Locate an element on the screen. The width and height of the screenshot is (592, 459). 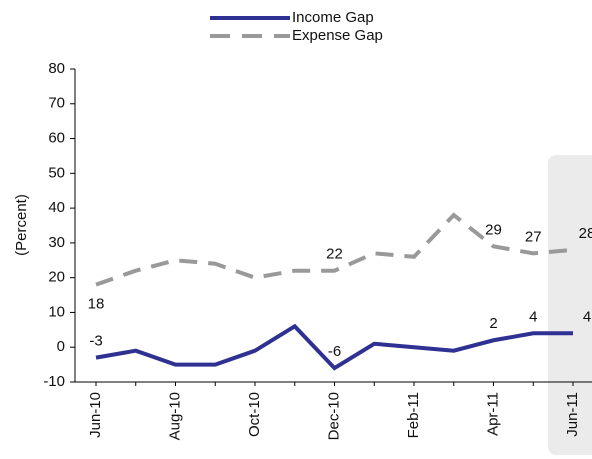
y-axis-label: (Percent) is located at coordinates (21, 225).